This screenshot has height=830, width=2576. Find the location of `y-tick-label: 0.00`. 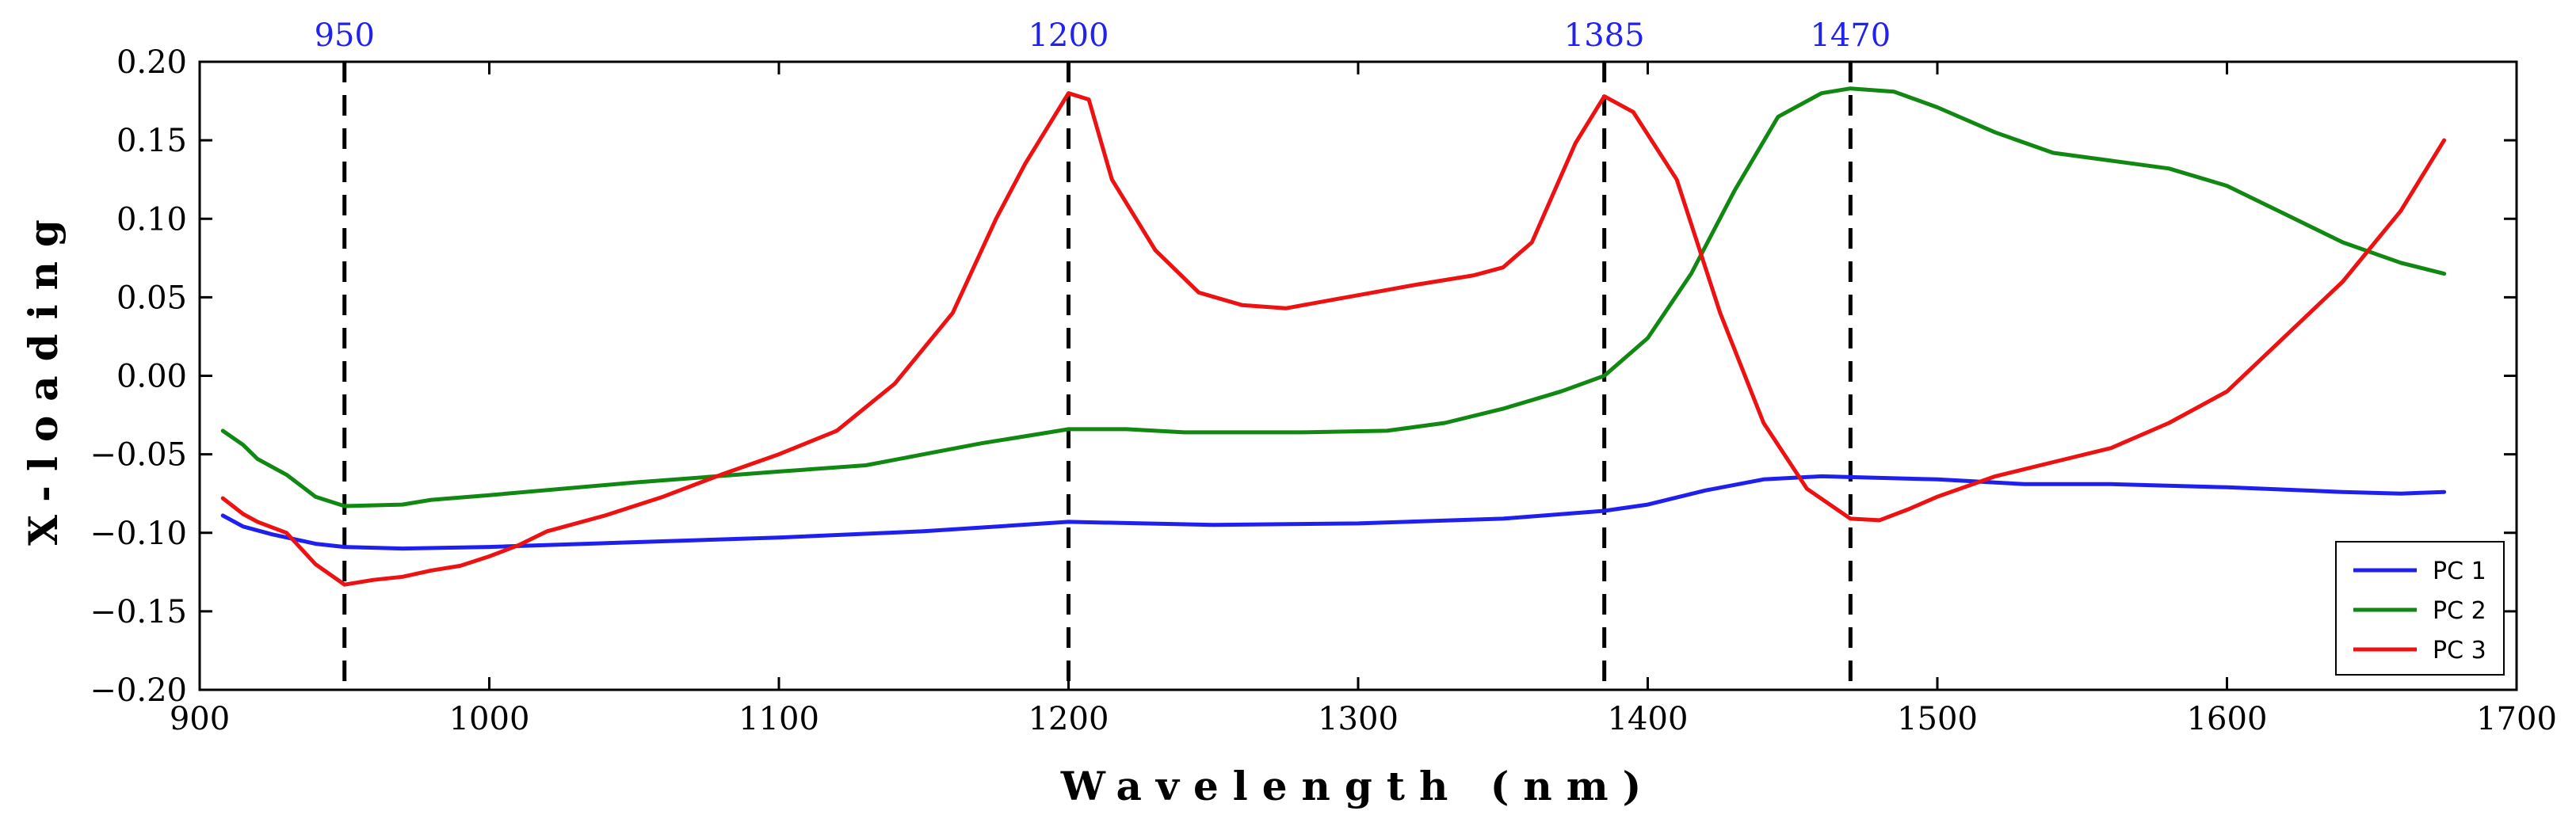

y-tick-label: 0.00 is located at coordinates (151, 377).